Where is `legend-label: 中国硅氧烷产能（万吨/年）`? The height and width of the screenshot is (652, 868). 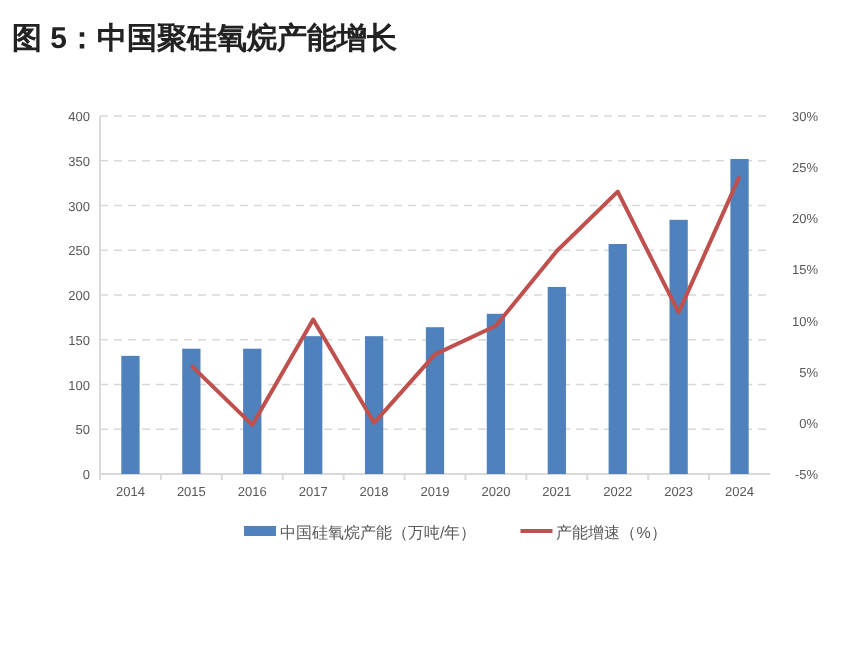 legend-label: 中国硅氧烷产能（万吨/年） is located at coordinates (378, 533).